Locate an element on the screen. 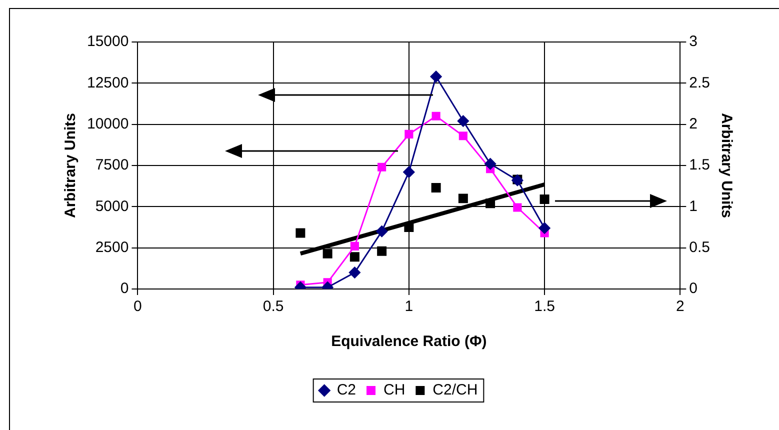  y-tick-label: 0 is located at coordinates (124, 289).